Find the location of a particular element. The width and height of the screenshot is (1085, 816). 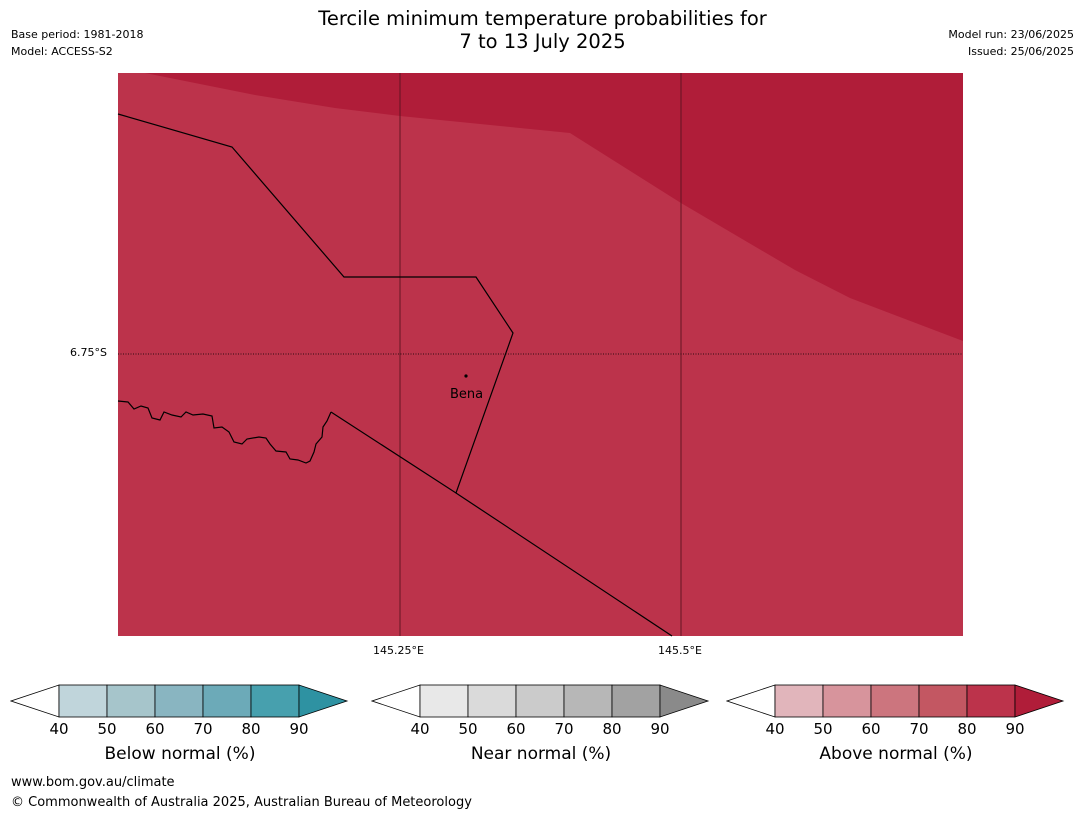

colorbar-below-normal-ticks: 40 50 60 70 80 90 is located at coordinates (180, 729).